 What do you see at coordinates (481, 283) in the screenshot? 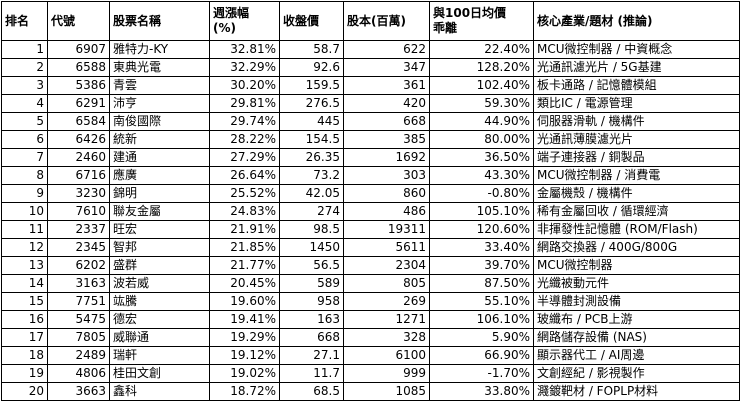
I see `table-cell: 87.50%` at bounding box center [481, 283].